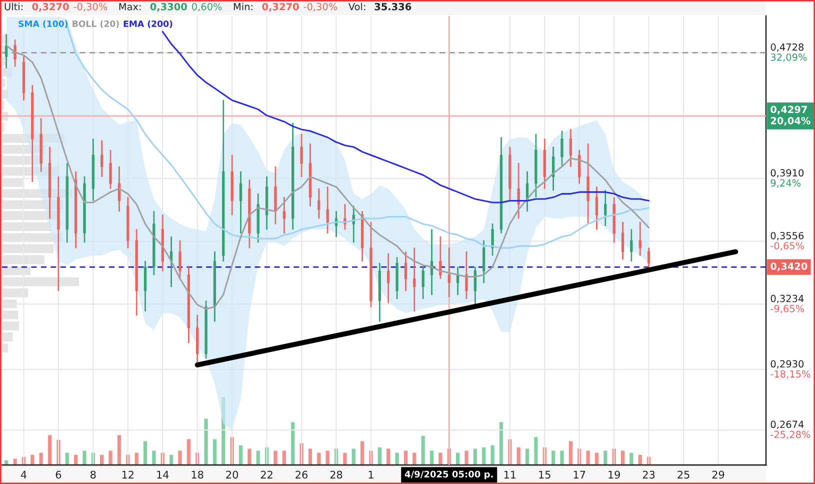 The image size is (815, 484). Describe the element at coordinates (302, 474) in the screenshot. I see `x-tick-label: 26` at that location.